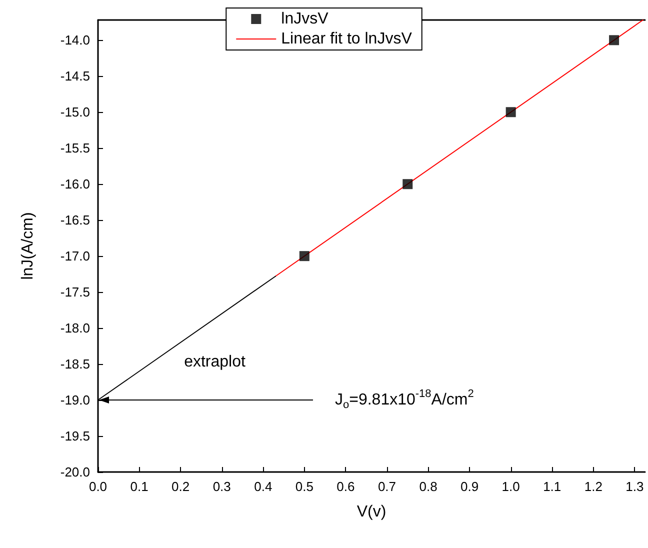  I want to click on x-tick-label: 0.8, so click(428, 486).